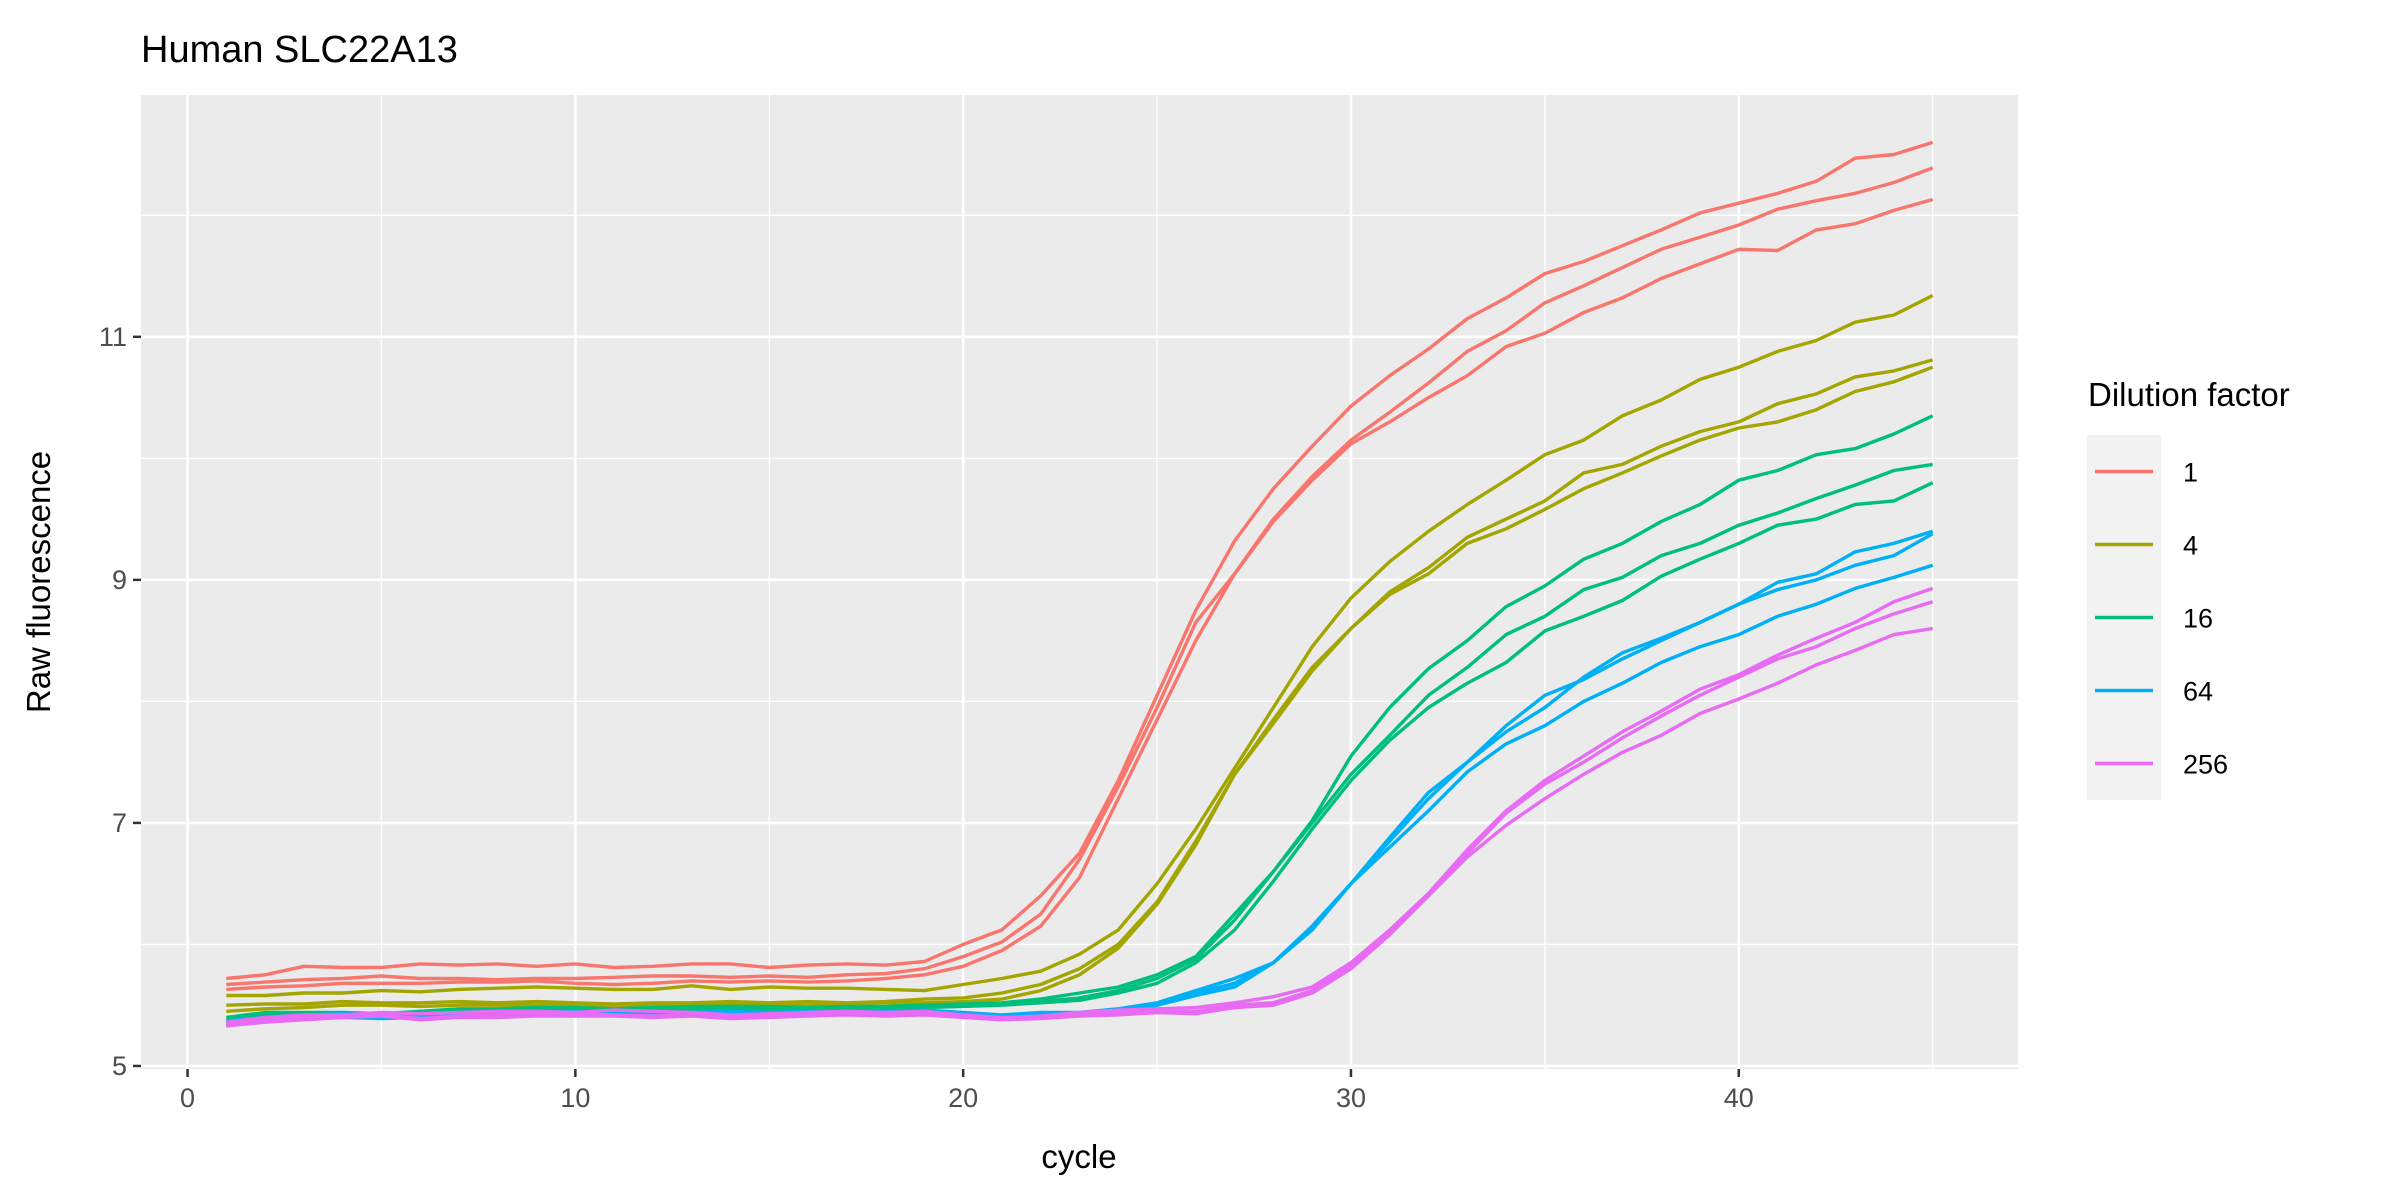  What do you see at coordinates (2205, 765) in the screenshot?
I see `legend-label: 256` at bounding box center [2205, 765].